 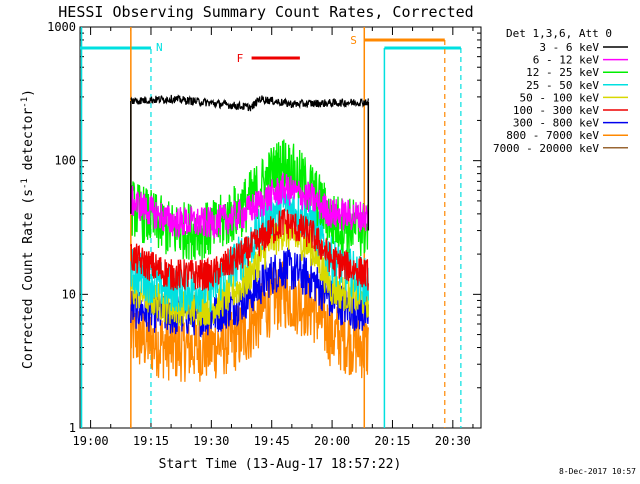 I want to click on marker-label-s: S, so click(x=353, y=40).